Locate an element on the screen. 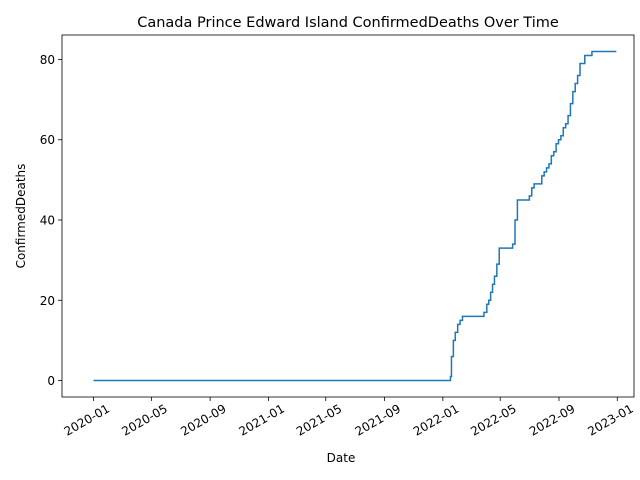  x-tick-label: 2021-01 is located at coordinates (262, 419).